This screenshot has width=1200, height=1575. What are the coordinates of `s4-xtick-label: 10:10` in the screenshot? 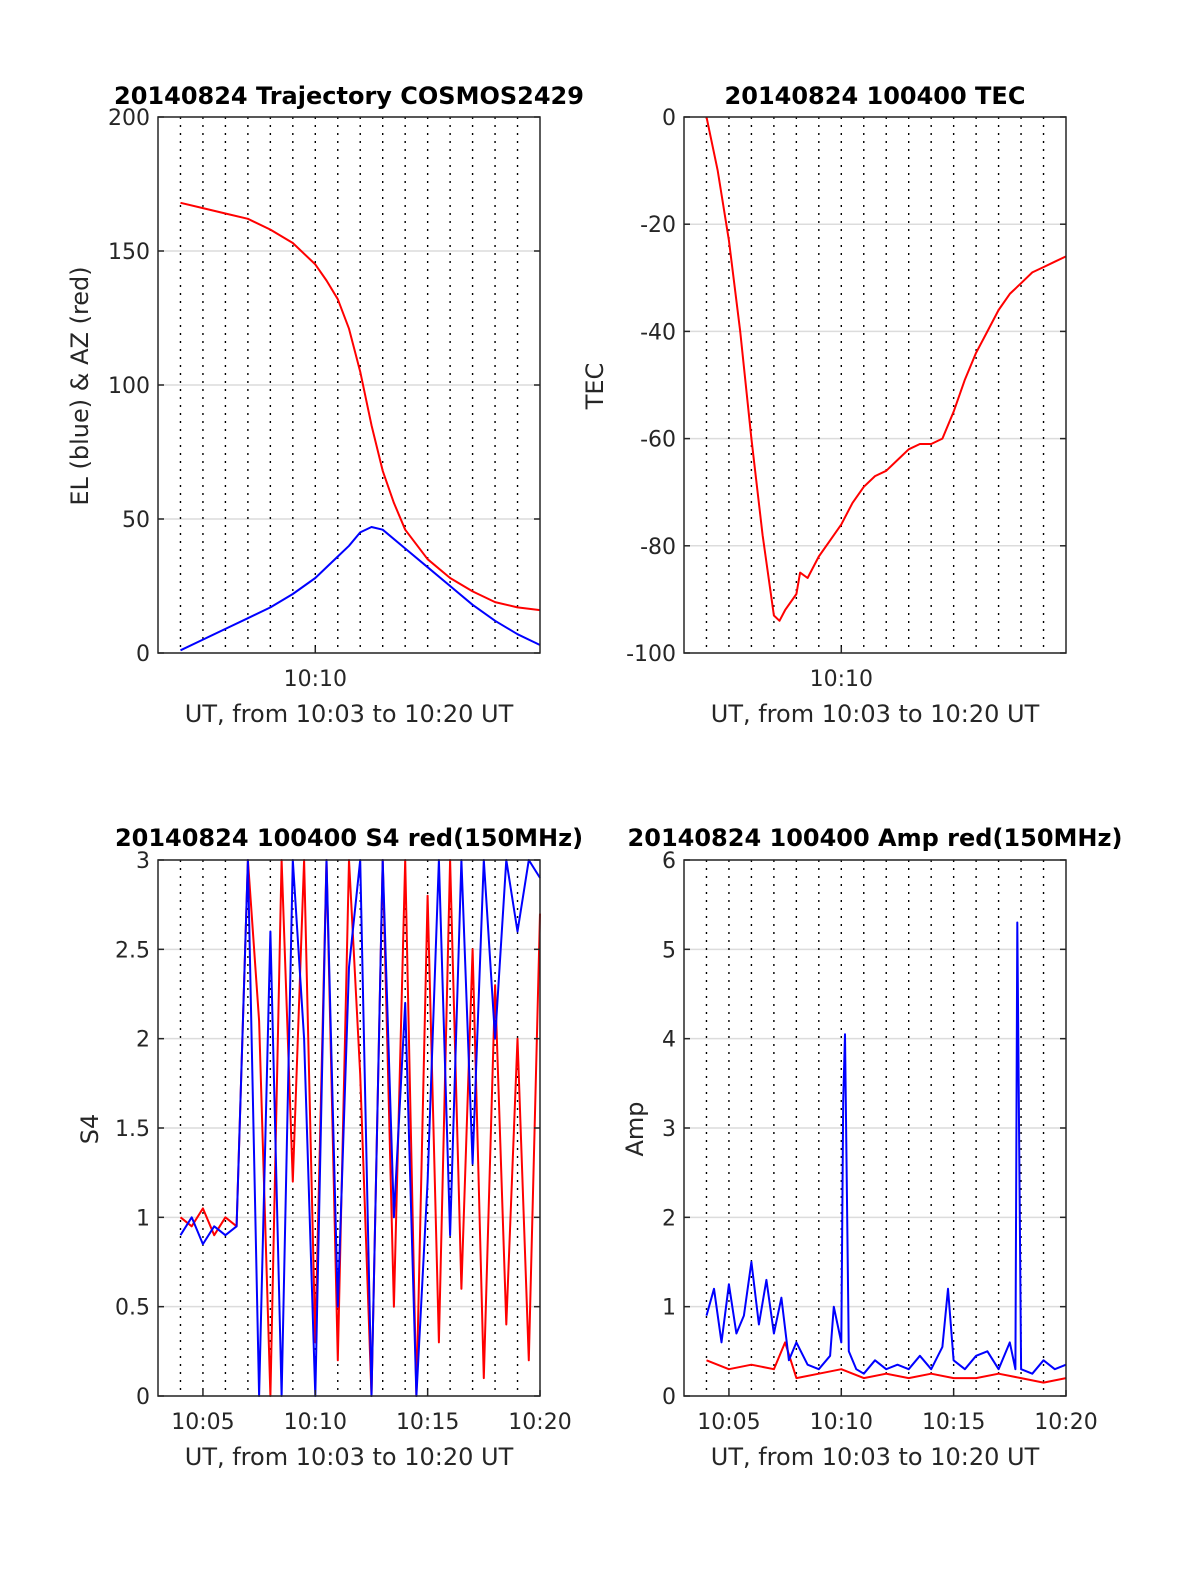 It's located at (315, 1422).